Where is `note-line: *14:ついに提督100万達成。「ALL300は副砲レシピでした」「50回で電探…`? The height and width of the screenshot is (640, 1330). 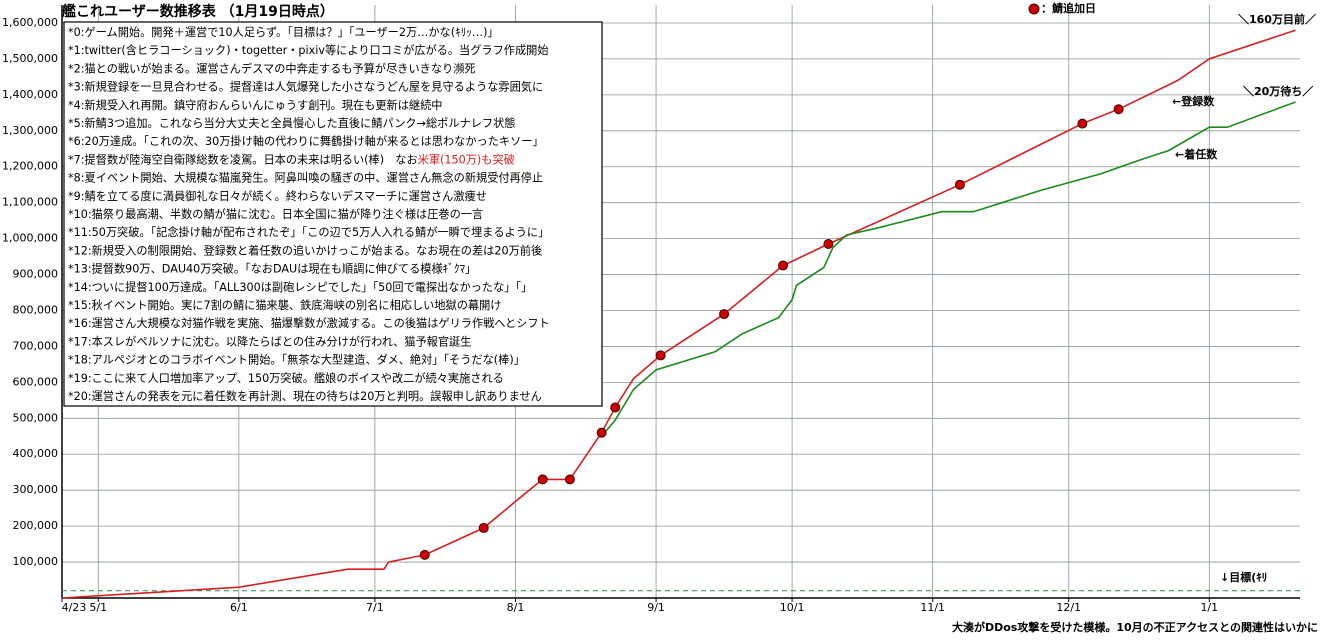 note-line: *14:ついに提督100万達成。「ALL300は副砲レシピでした」「50回で電探… is located at coordinates (300, 287).